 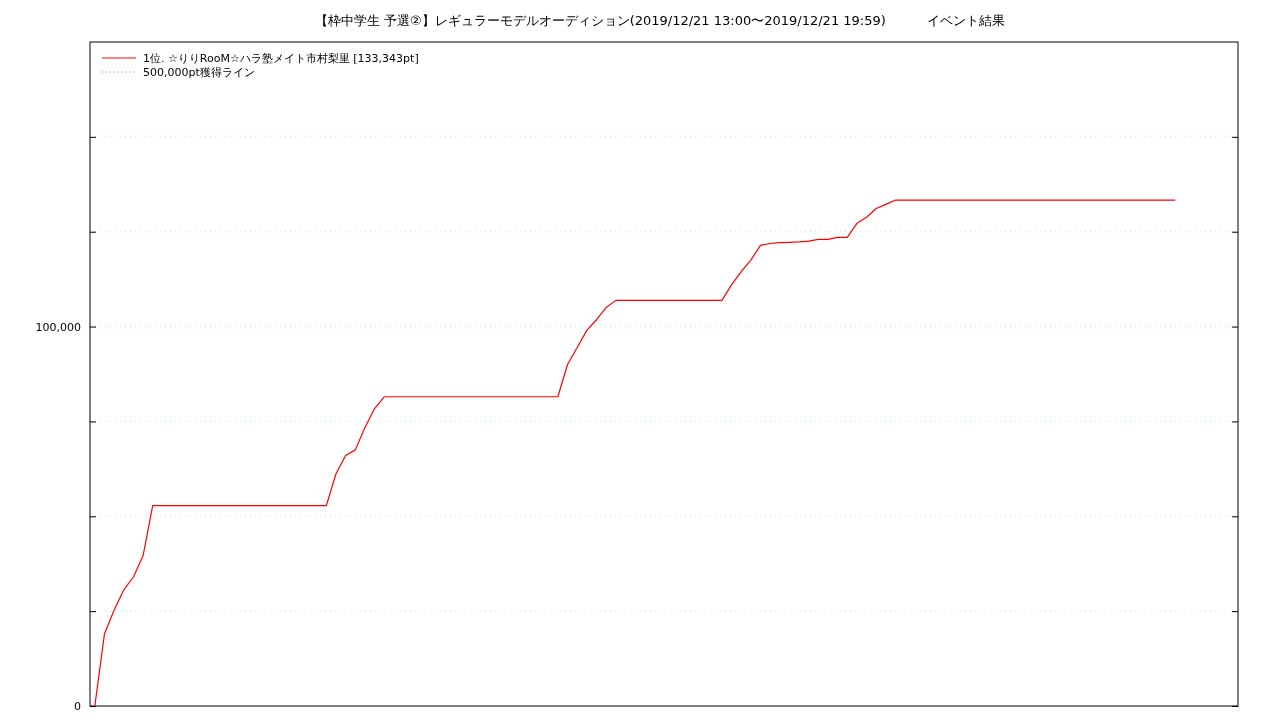 What do you see at coordinates (77, 707) in the screenshot?
I see `y-tick-label: 0` at bounding box center [77, 707].